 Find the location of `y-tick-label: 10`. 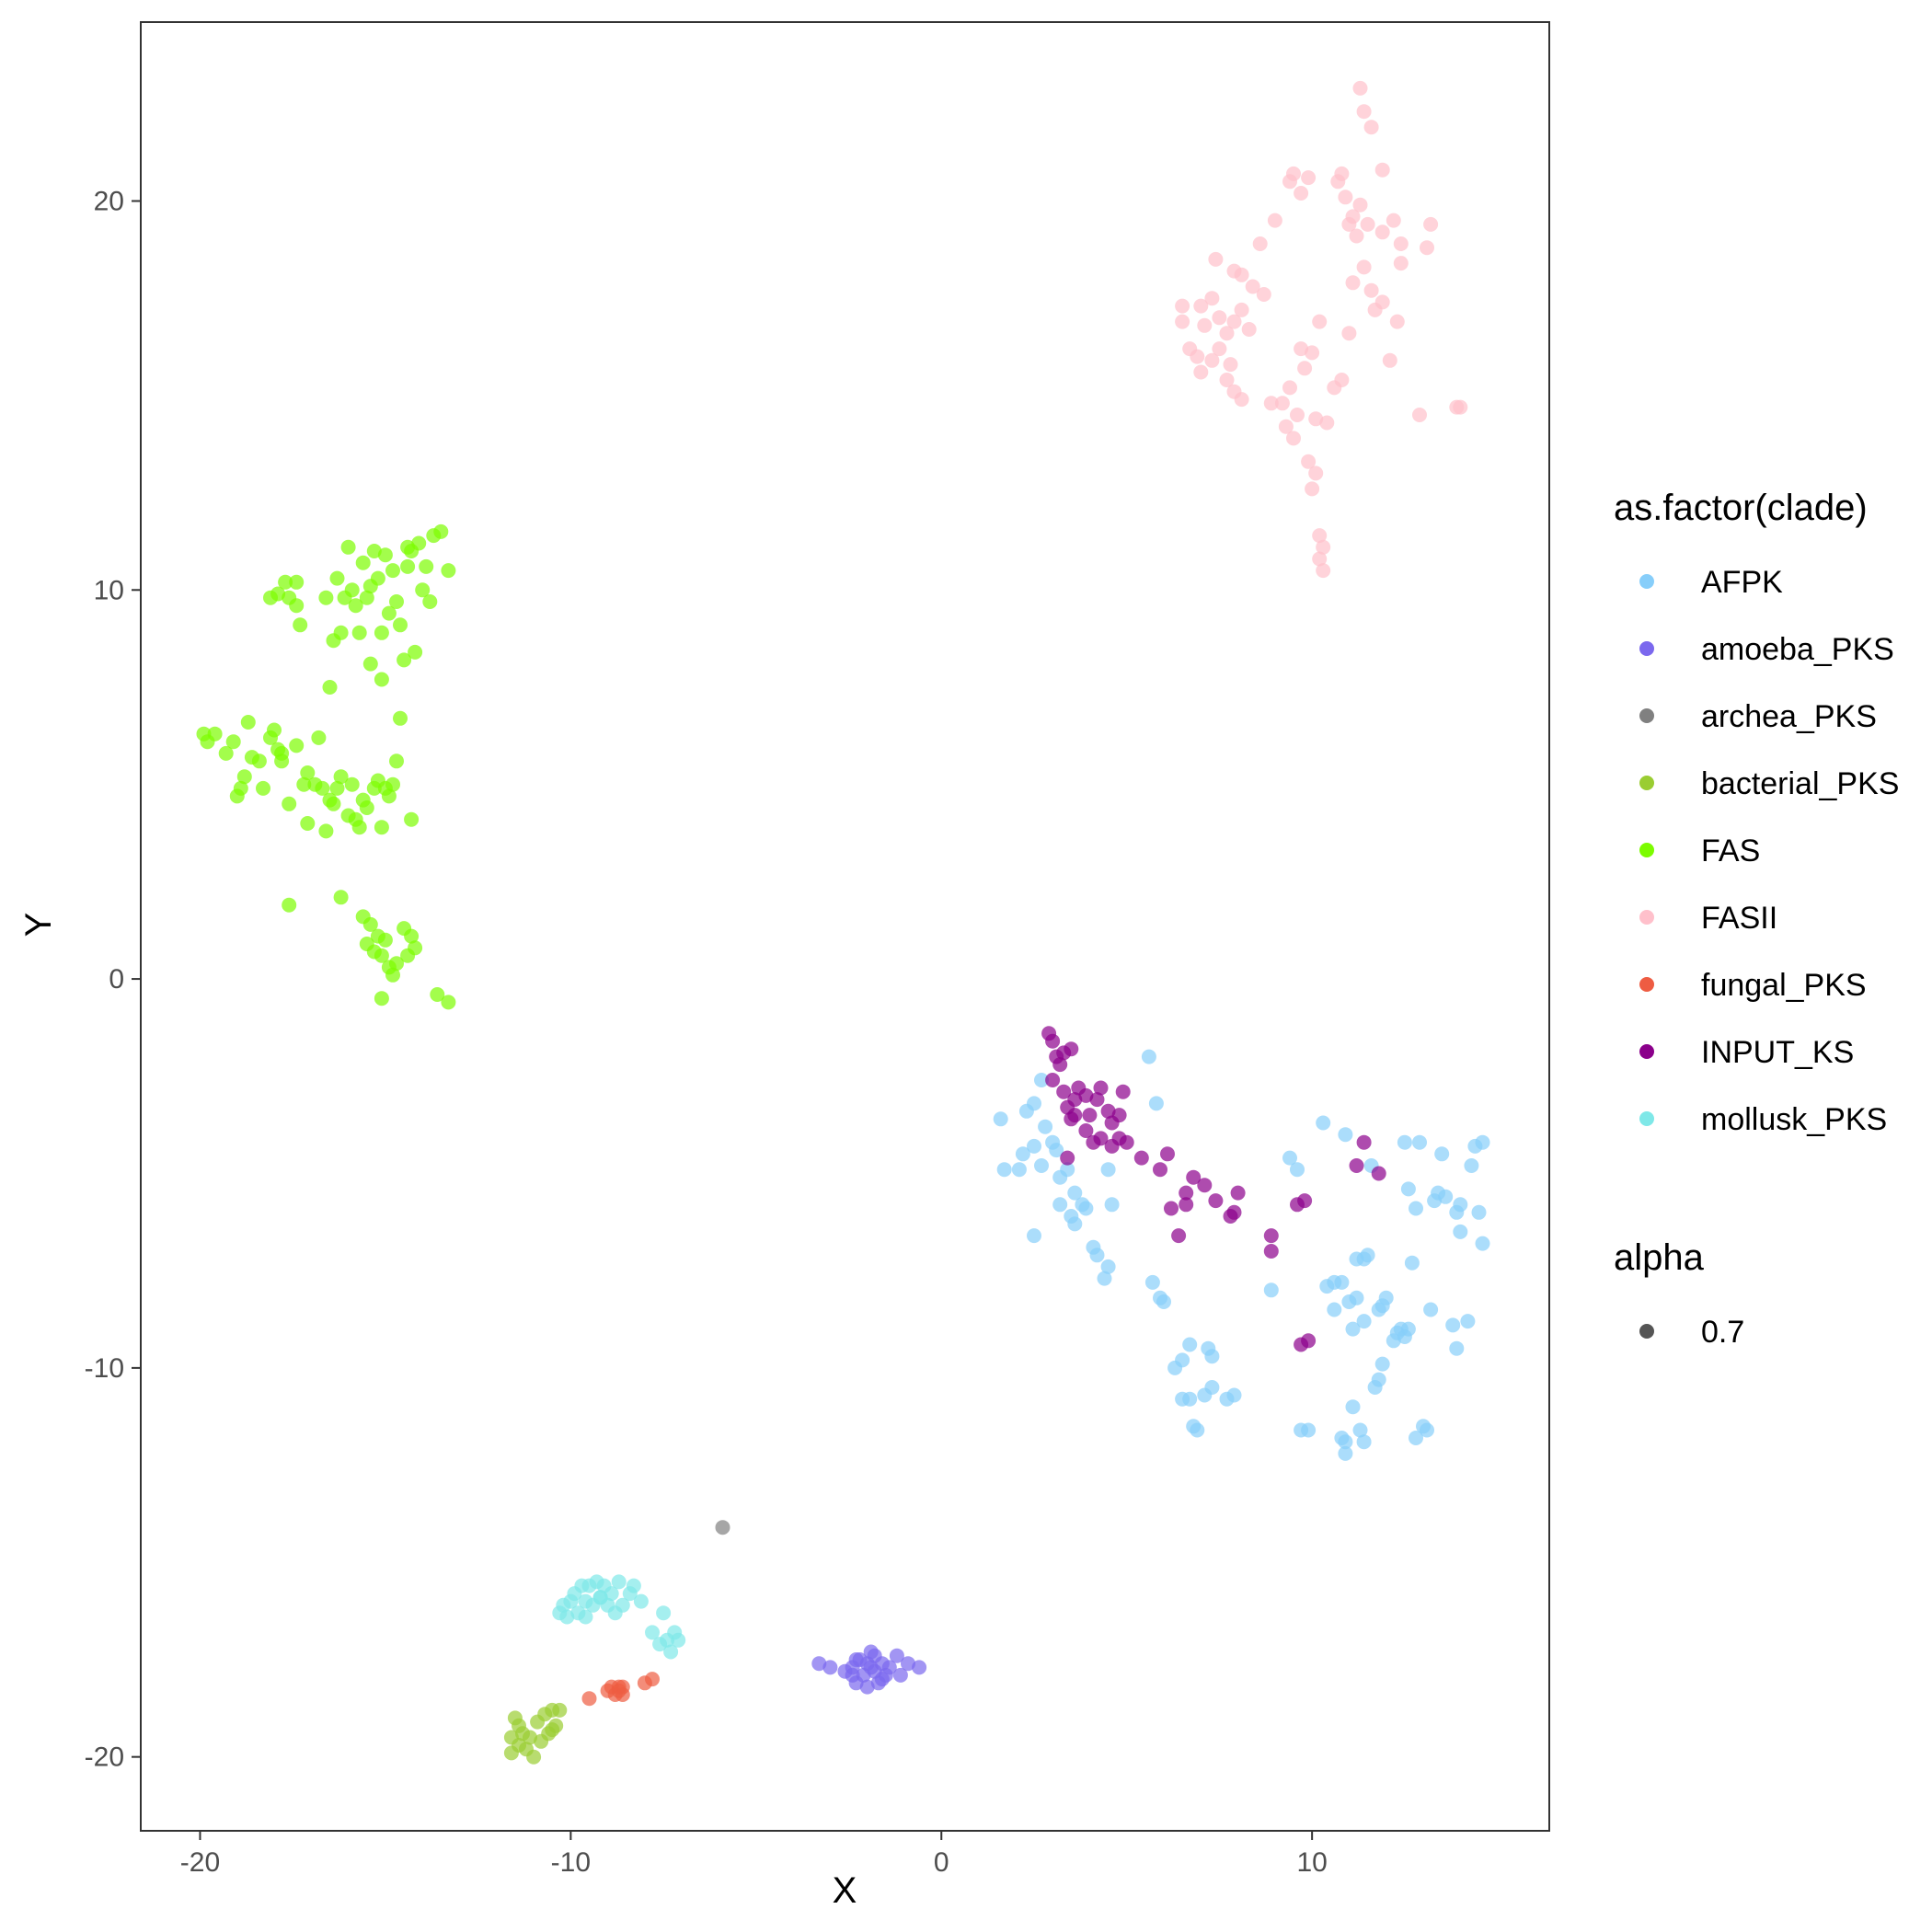

y-tick-label: 10 is located at coordinates (109, 590).